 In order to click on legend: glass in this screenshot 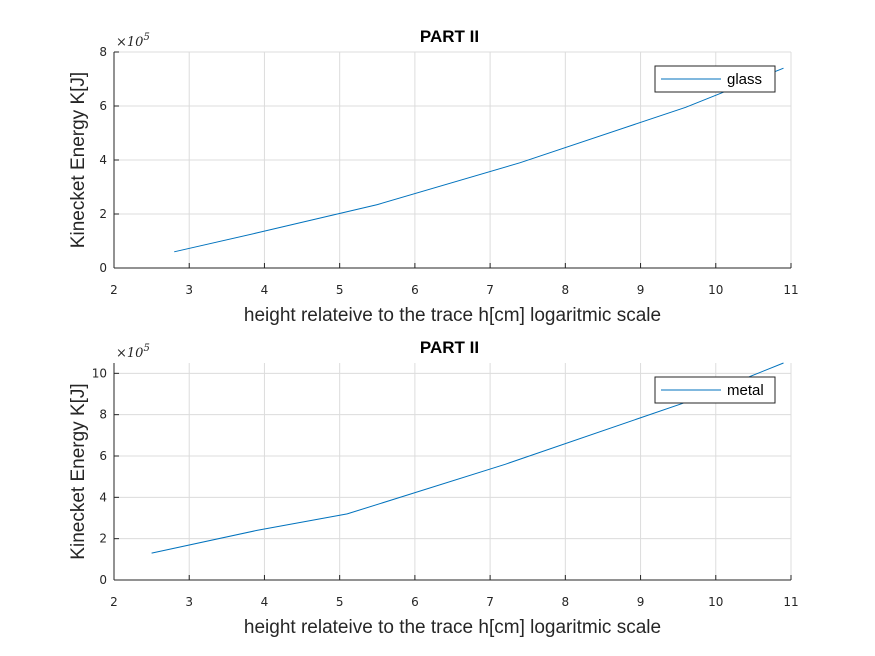, I will do `click(715, 79)`.